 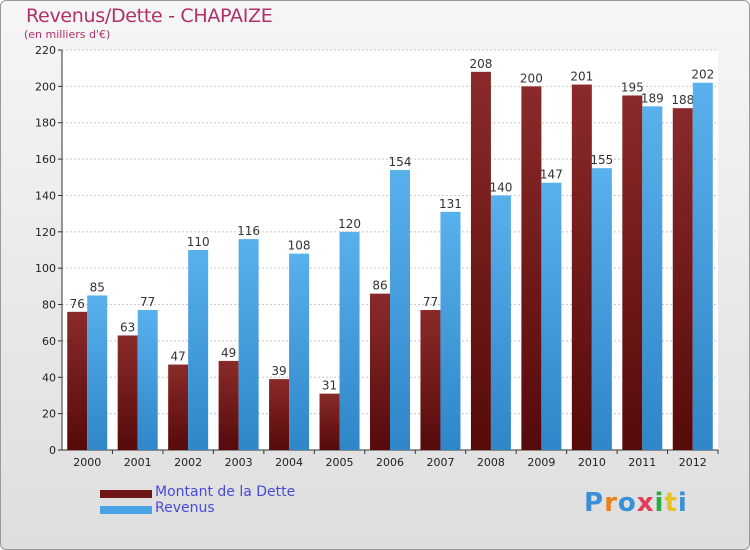 What do you see at coordinates (278, 371) in the screenshot?
I see `data-label-dette: 39` at bounding box center [278, 371].